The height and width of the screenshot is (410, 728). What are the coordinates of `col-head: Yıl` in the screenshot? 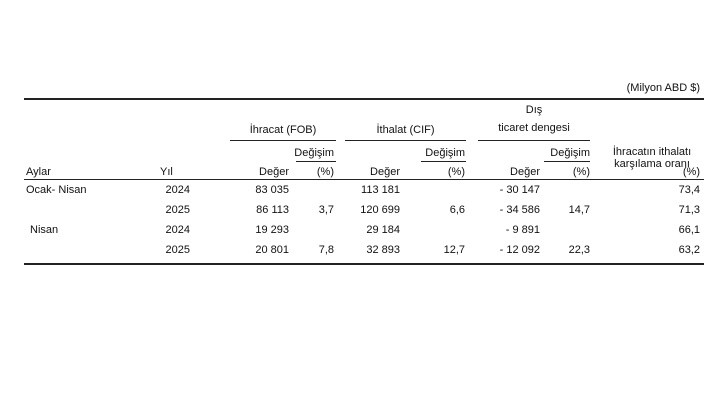 It's located at (166, 172).